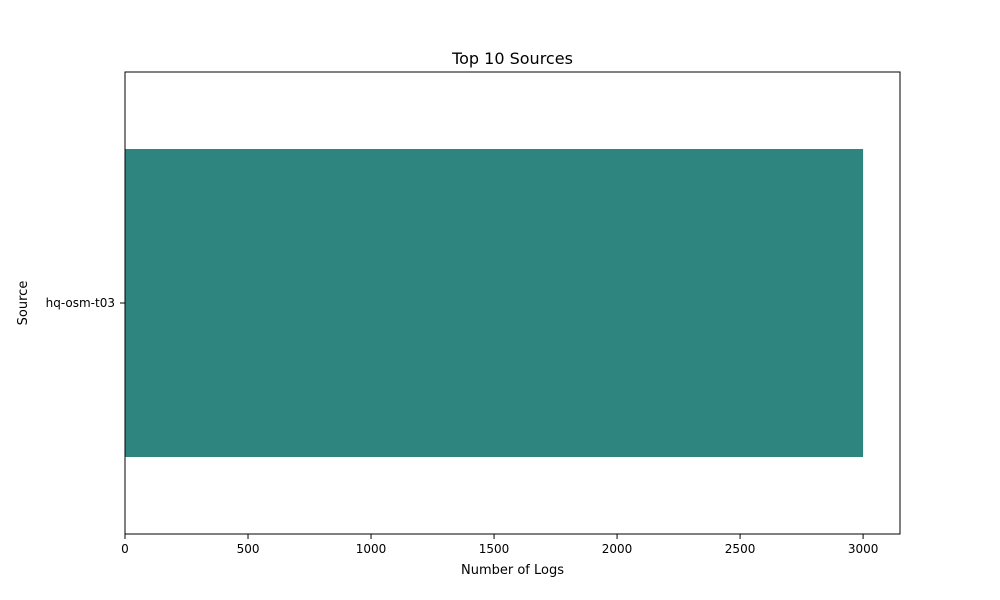  Describe the element at coordinates (617, 549) in the screenshot. I see `x-tick-label: 2000` at that location.